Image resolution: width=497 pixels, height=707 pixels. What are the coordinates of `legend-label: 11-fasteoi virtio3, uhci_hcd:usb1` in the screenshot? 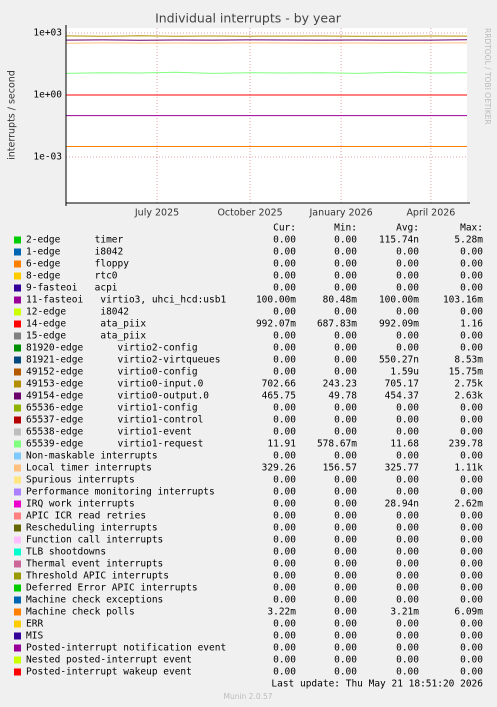 It's located at (126, 300).